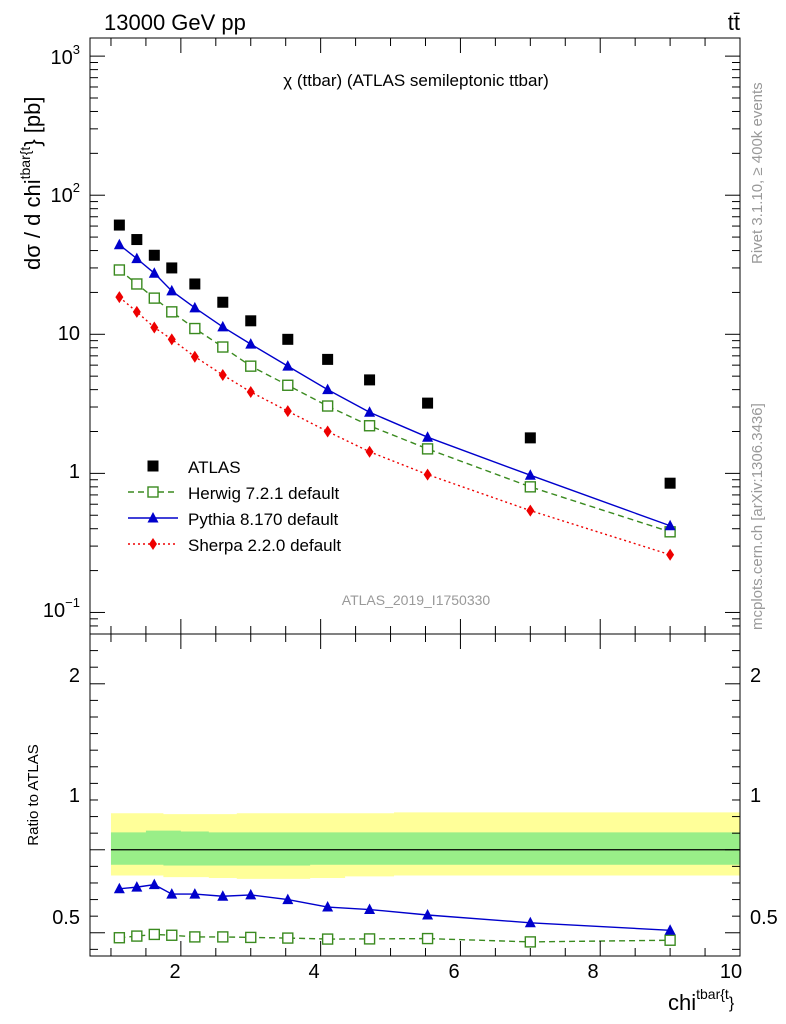 Image resolution: width=786 pixels, height=1024 pixels. What do you see at coordinates (25, 163) in the screenshot?
I see `main-y-axis-label-sup: tbar{t` at bounding box center [25, 163].